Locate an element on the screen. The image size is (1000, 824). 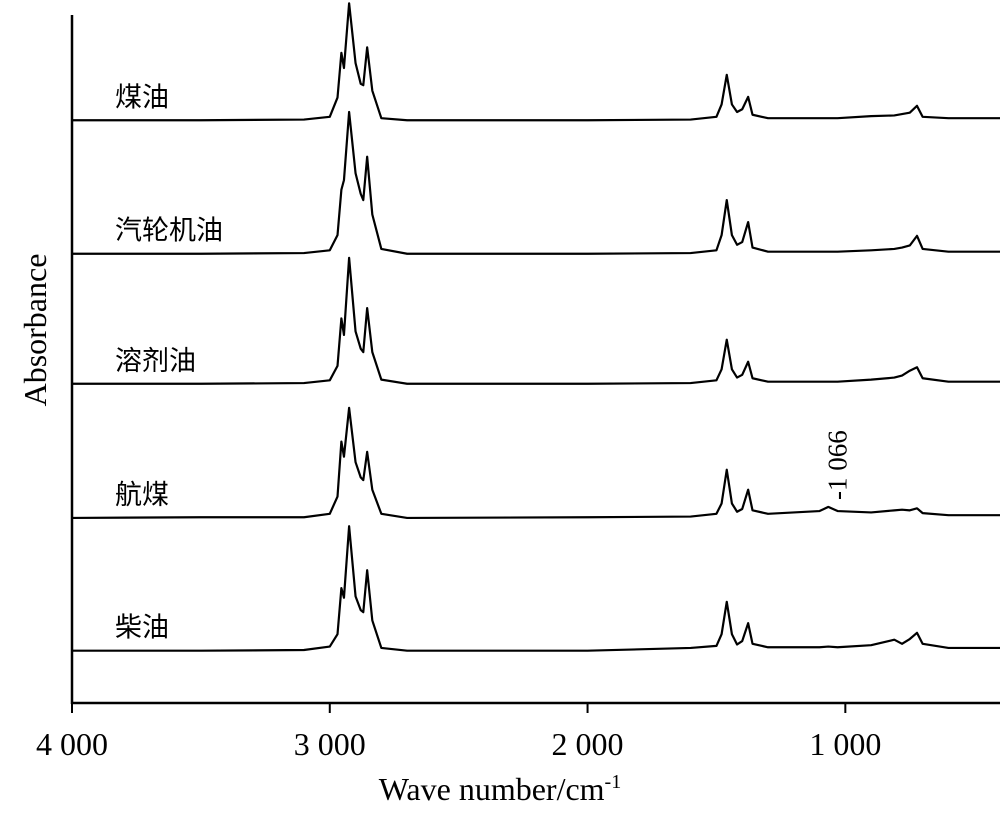
x-tick-label: 4 000 is located at coordinates (72, 744).